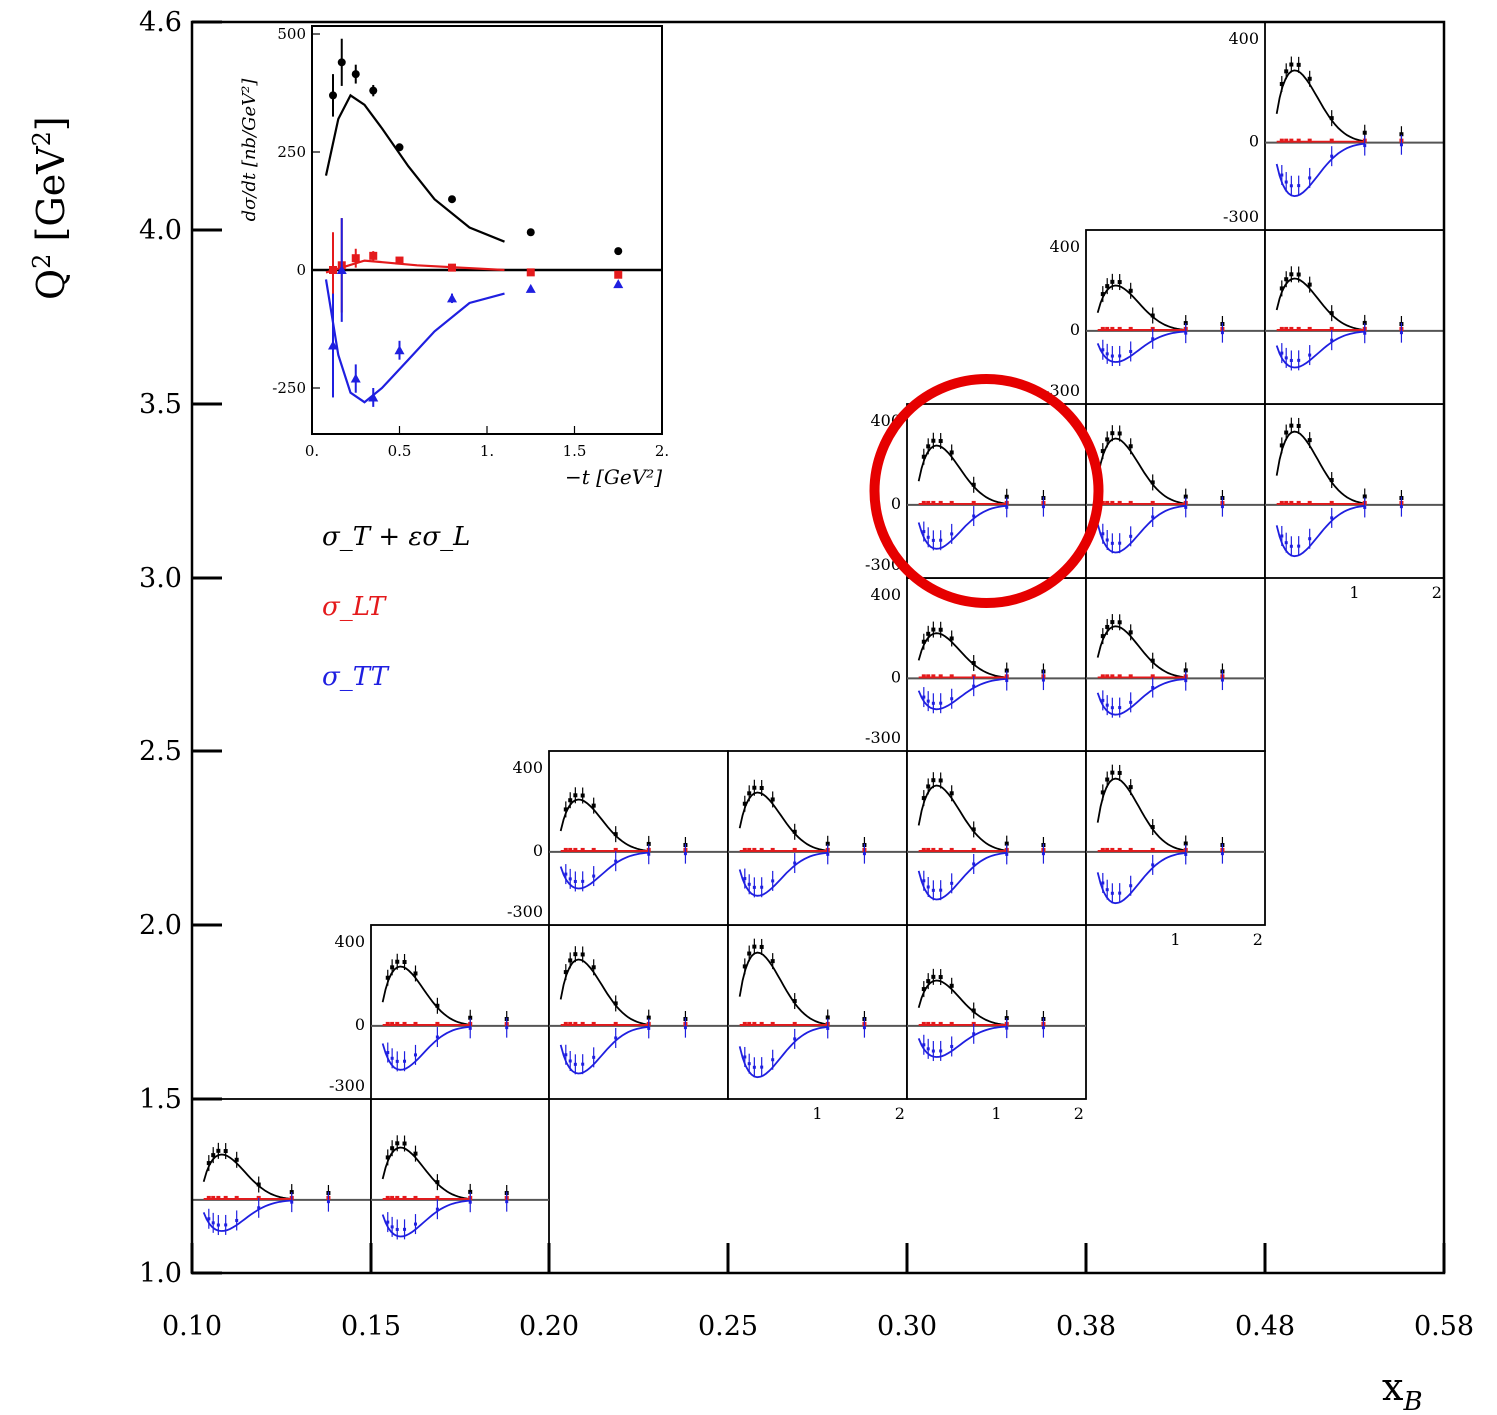 This screenshot has width=1497, height=1415. I want to click on inset-x-tick-label: 1.5, so click(575, 451).